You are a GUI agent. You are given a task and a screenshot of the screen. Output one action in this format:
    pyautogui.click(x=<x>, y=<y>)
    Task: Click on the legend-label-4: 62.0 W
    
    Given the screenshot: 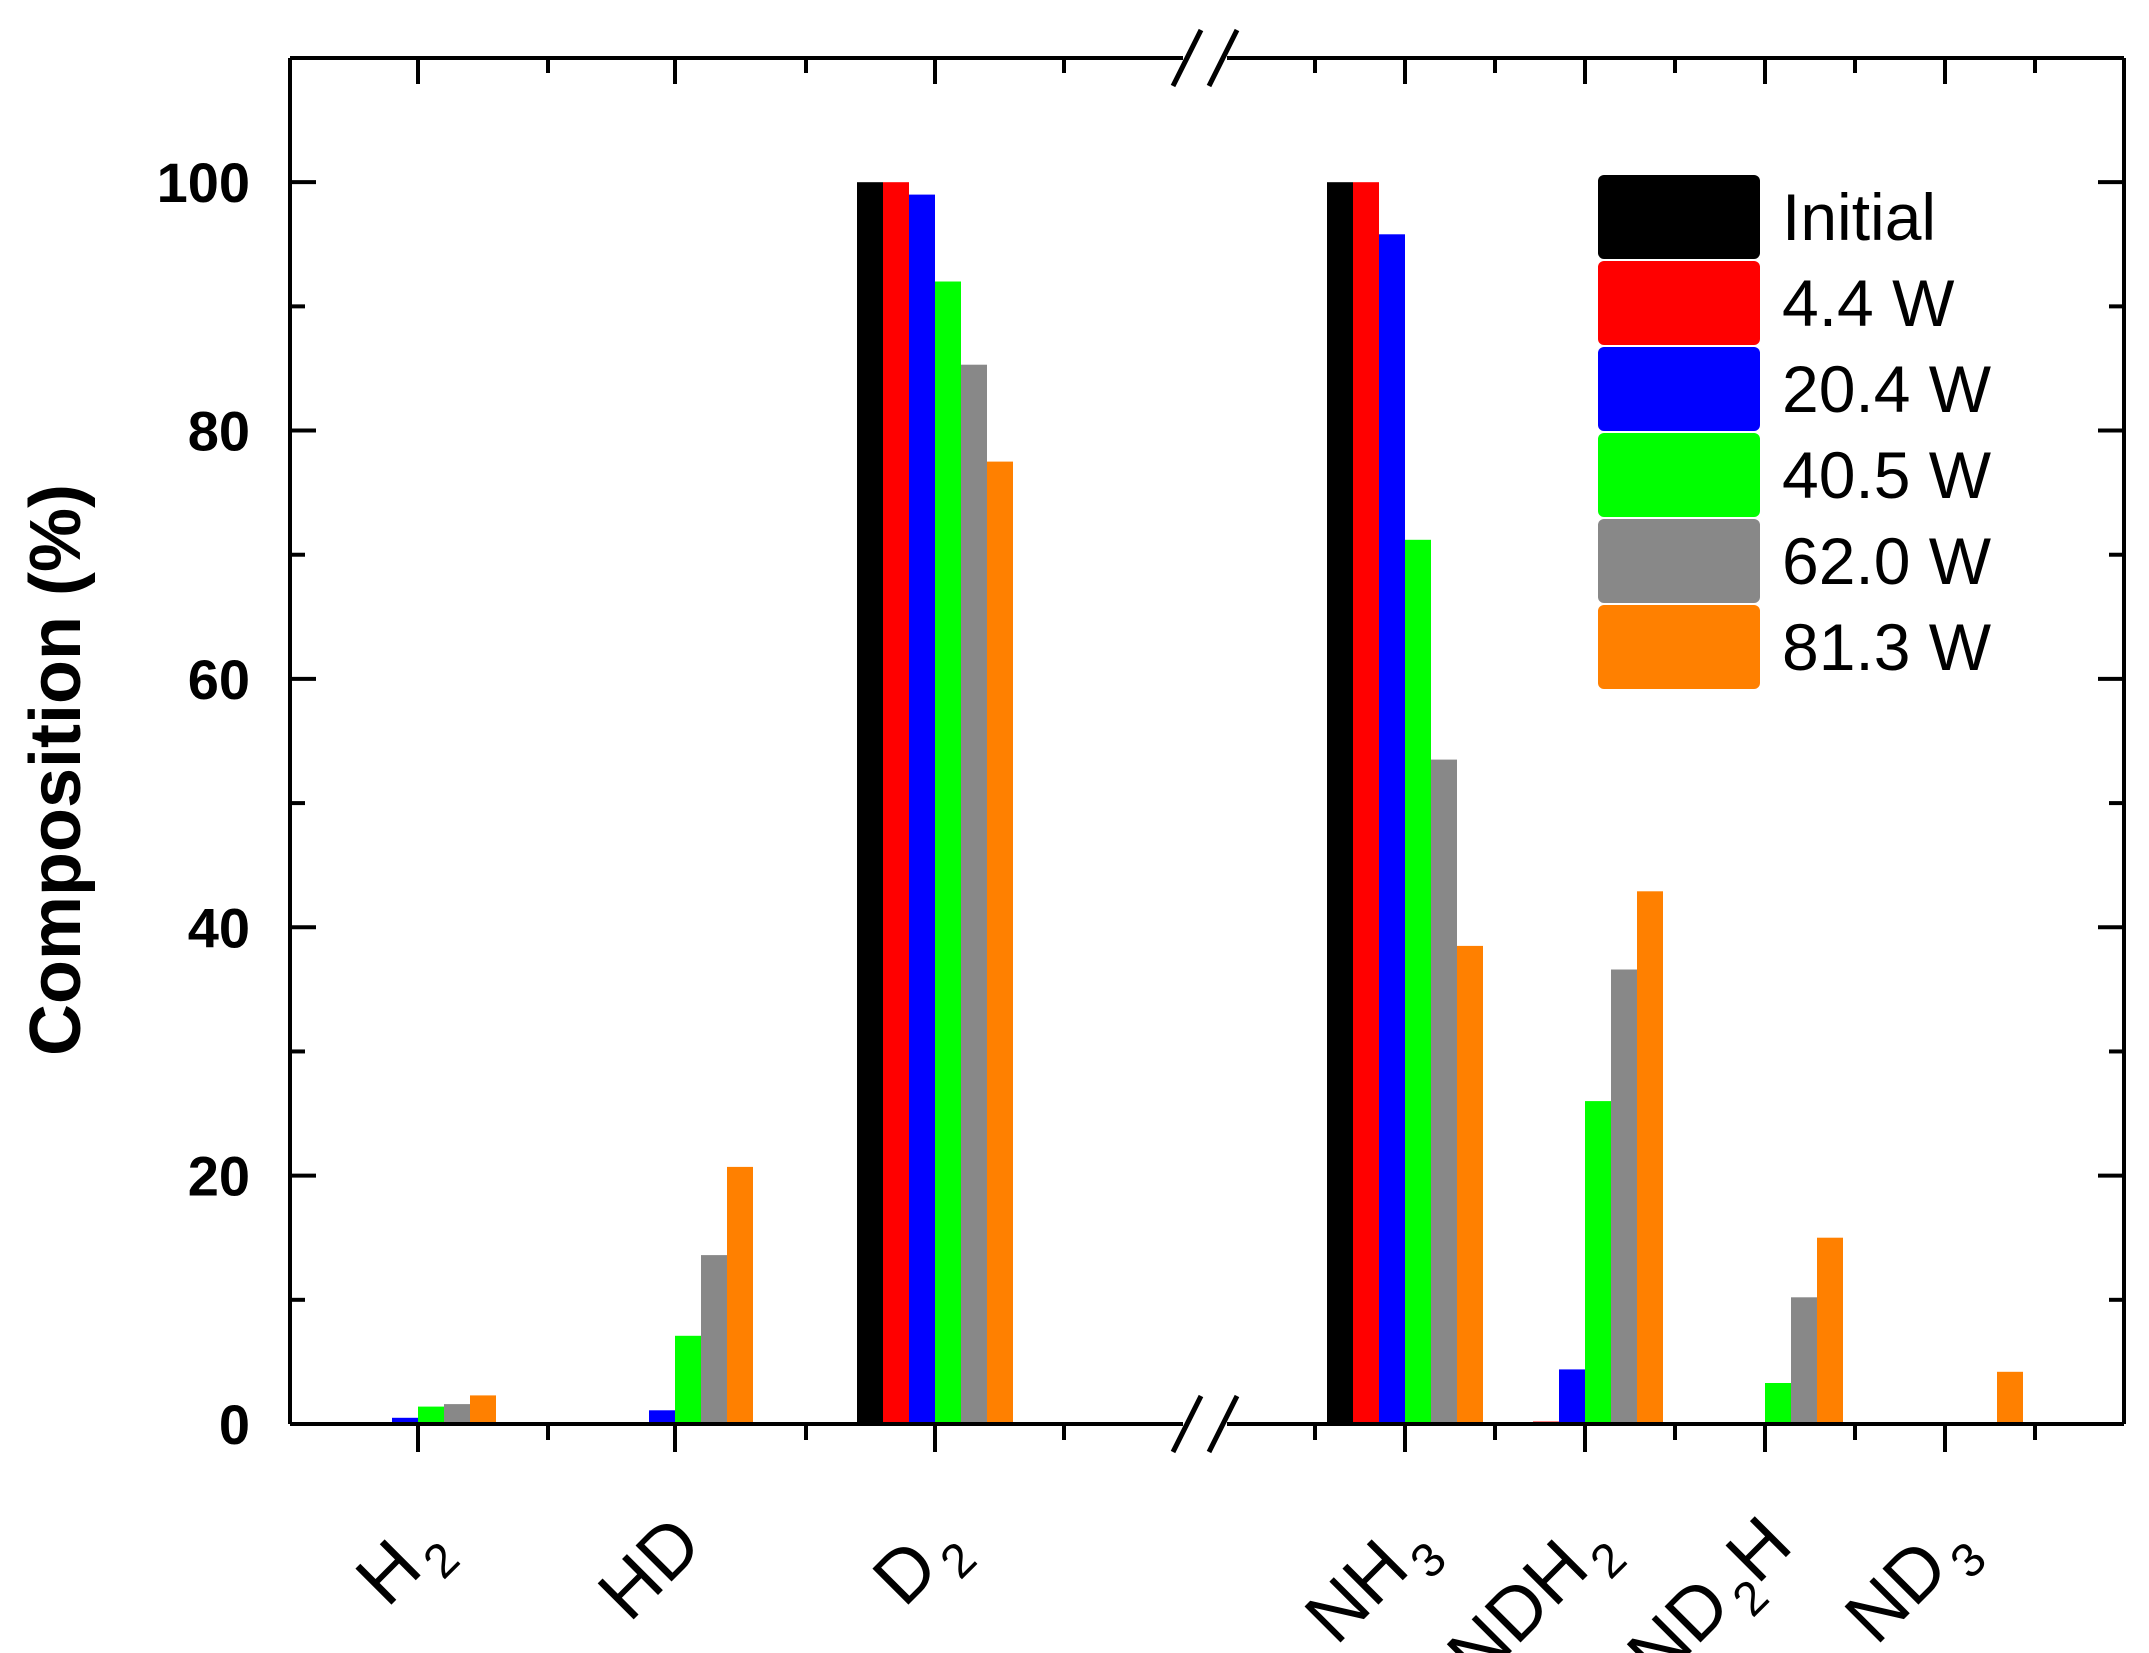 What is the action you would take?
    pyautogui.click(x=1887, y=561)
    